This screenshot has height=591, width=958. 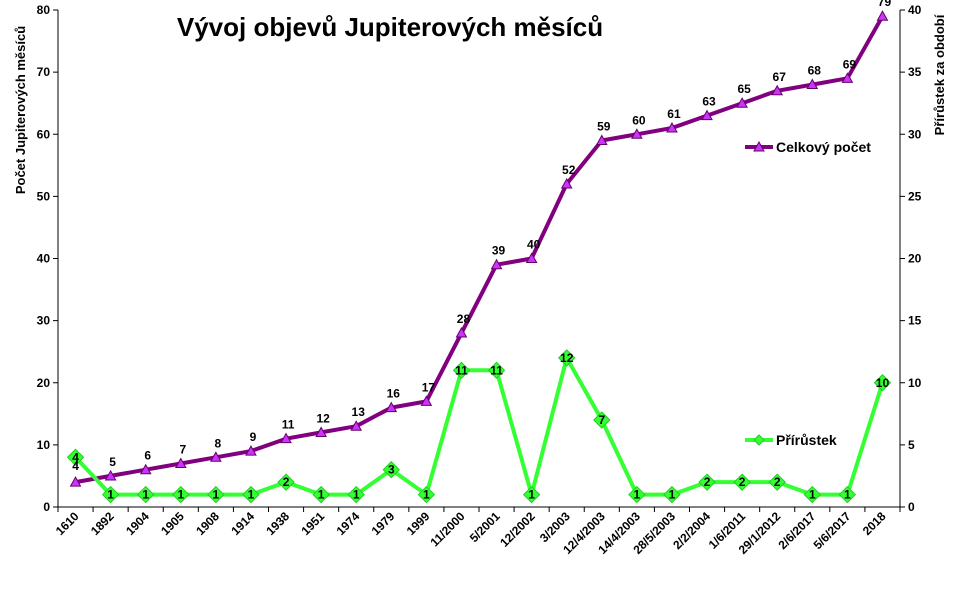 I want to click on y-tick-label: 10, so click(x=44, y=445).